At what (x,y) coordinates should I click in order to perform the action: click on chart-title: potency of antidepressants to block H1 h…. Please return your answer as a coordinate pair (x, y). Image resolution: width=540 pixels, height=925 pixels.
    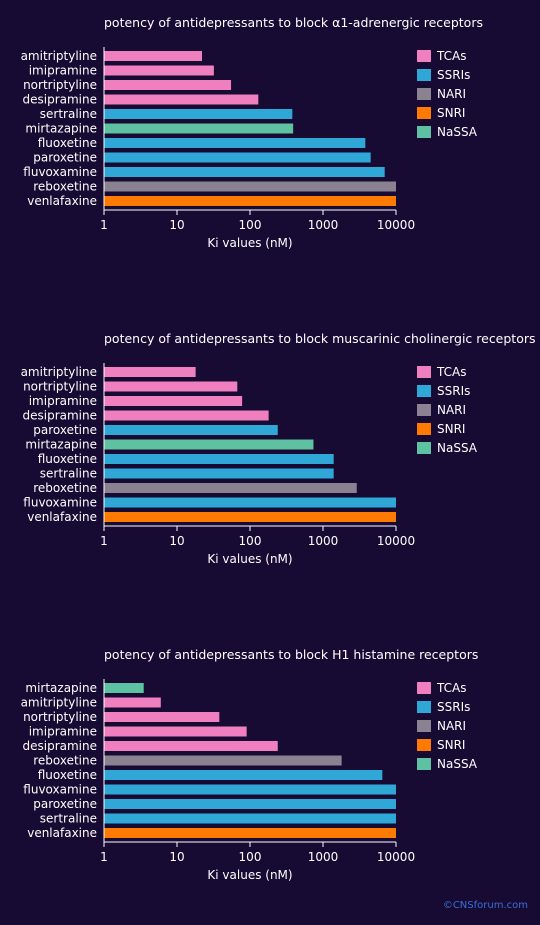
    Looking at the image, I should click on (291, 654).